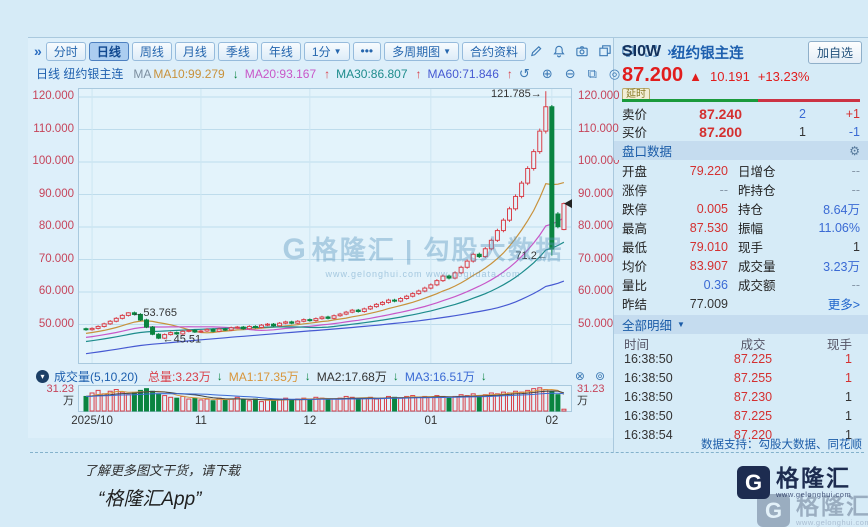 The width and height of the screenshot is (868, 527). Describe the element at coordinates (509, 73) in the screenshot. I see `up-arrow-icon: ↑` at that location.